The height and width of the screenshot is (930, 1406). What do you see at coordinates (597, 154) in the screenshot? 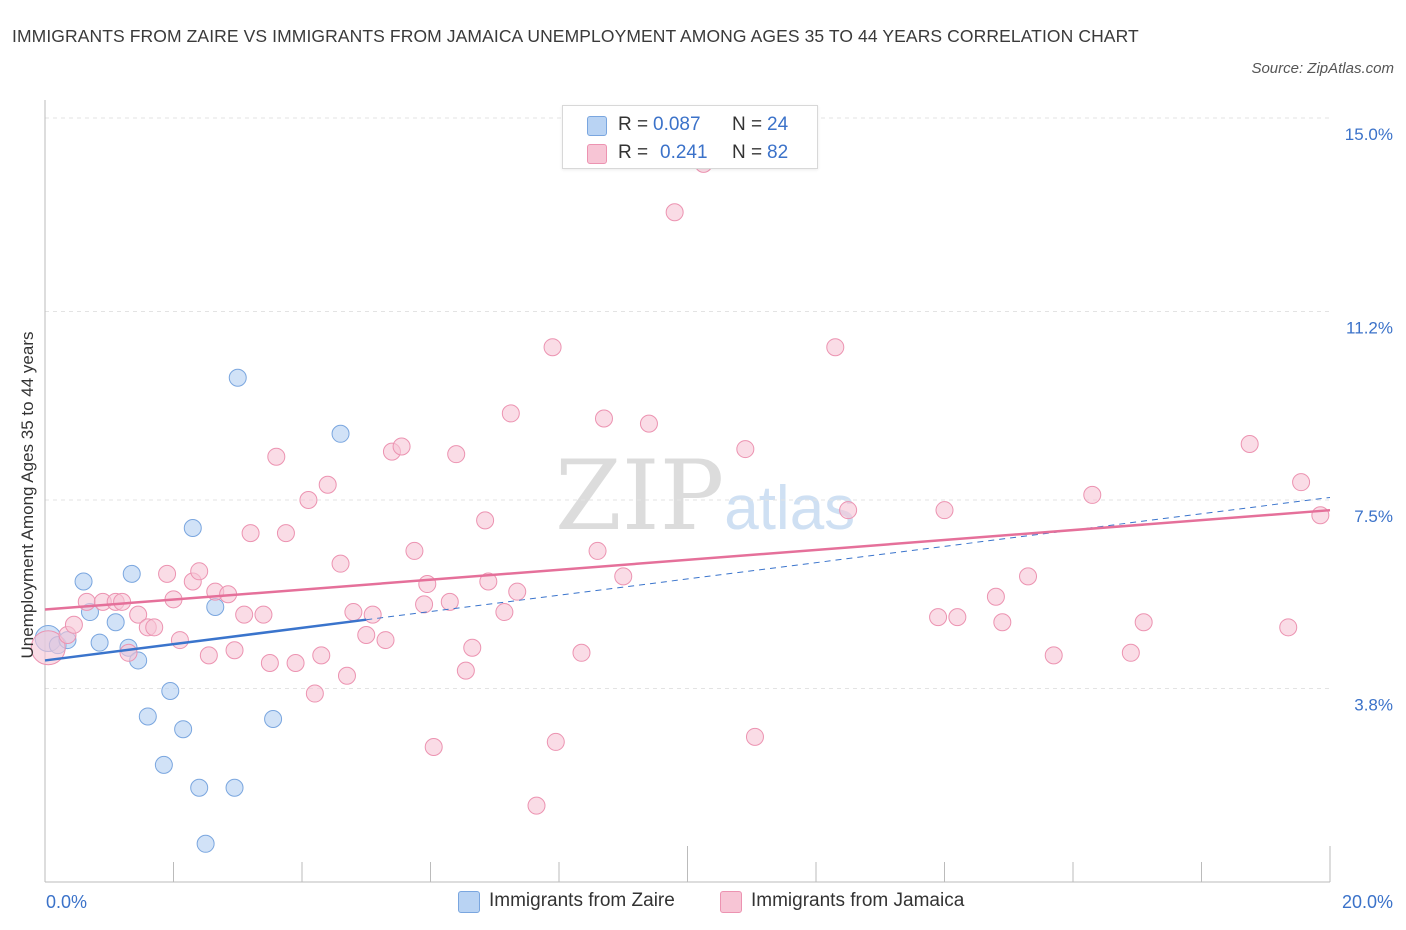
I see `legend-swatch-jamaica` at bounding box center [597, 154].